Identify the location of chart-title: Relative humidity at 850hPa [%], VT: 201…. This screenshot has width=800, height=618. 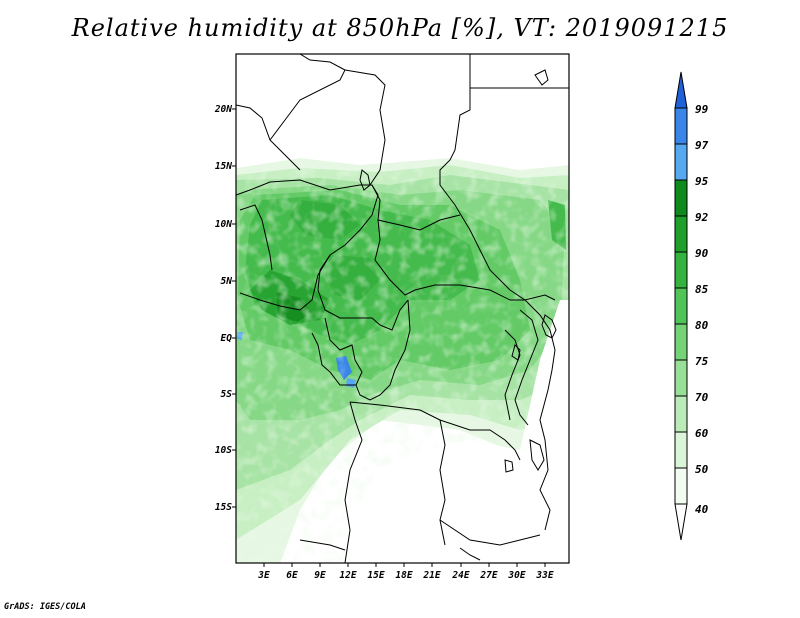
(400, 28).